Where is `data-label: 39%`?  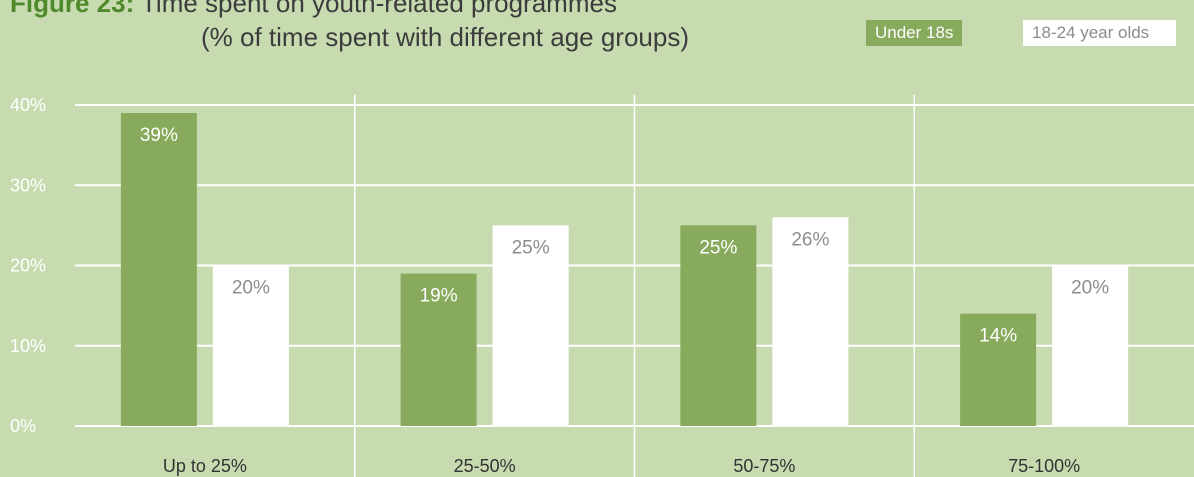 data-label: 39% is located at coordinates (159, 135).